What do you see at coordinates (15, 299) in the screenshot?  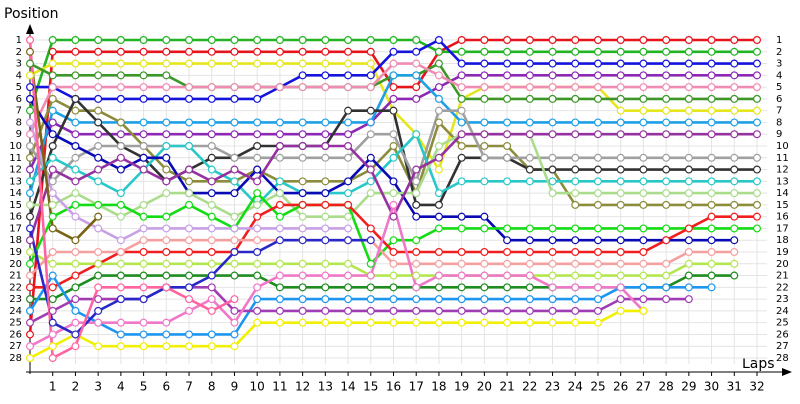 I see `y-tick-label: 23` at bounding box center [15, 299].